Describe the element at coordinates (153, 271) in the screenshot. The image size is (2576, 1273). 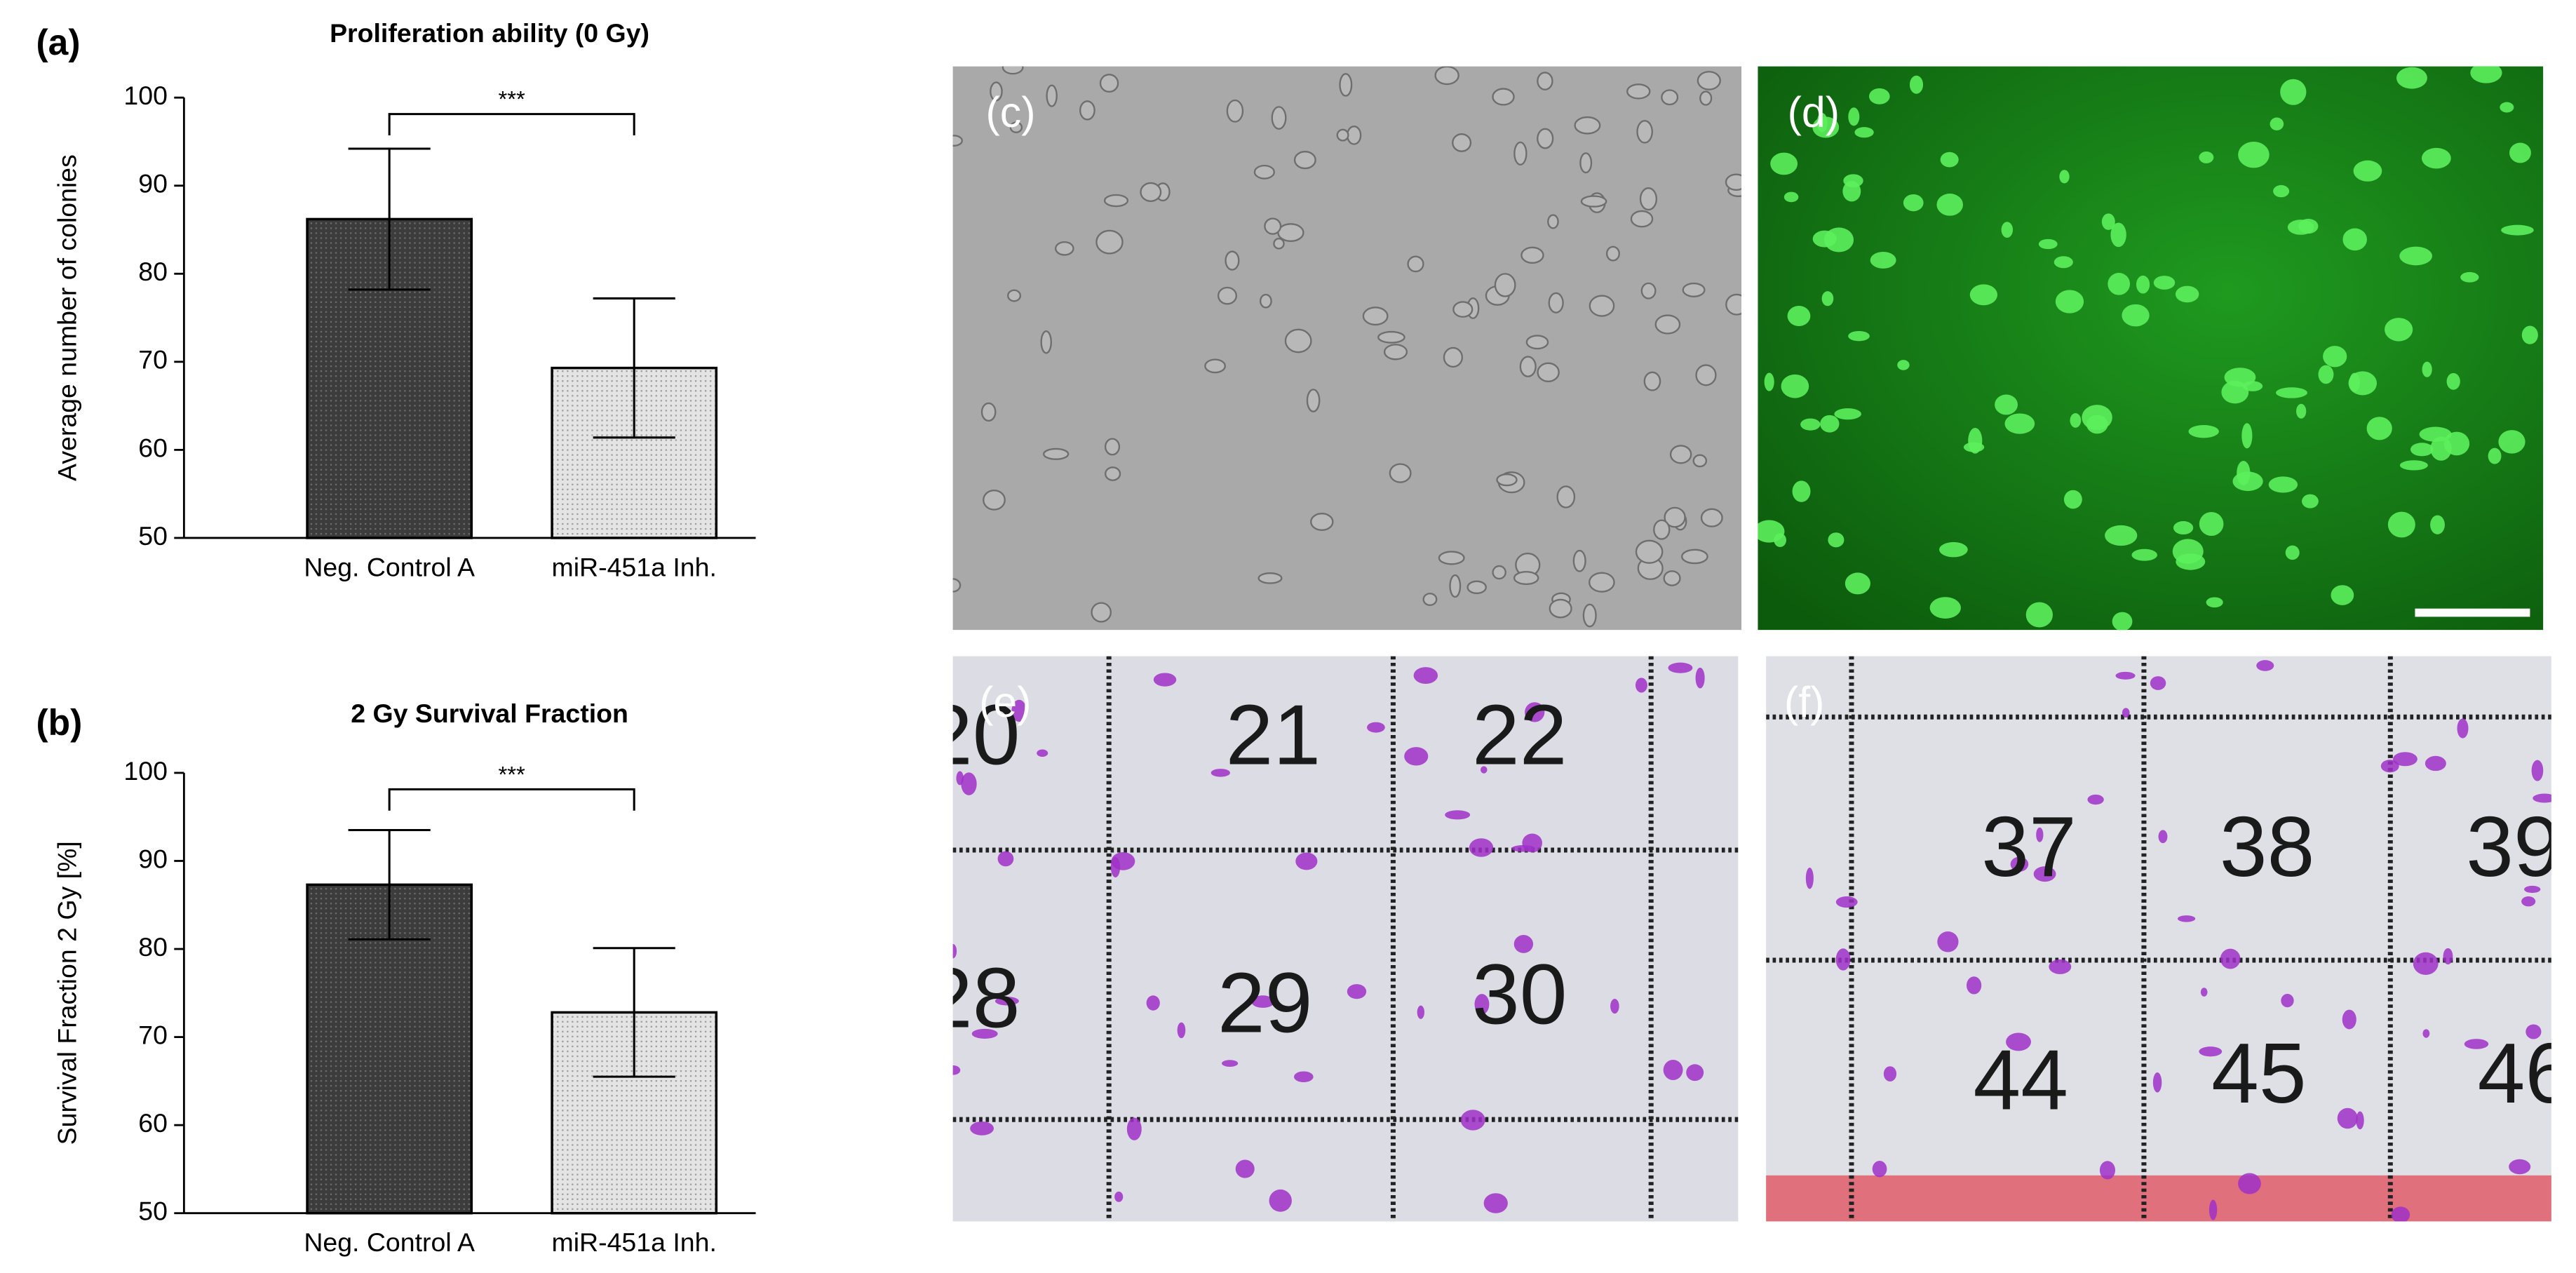
I see `y-tick-label: 80` at that location.